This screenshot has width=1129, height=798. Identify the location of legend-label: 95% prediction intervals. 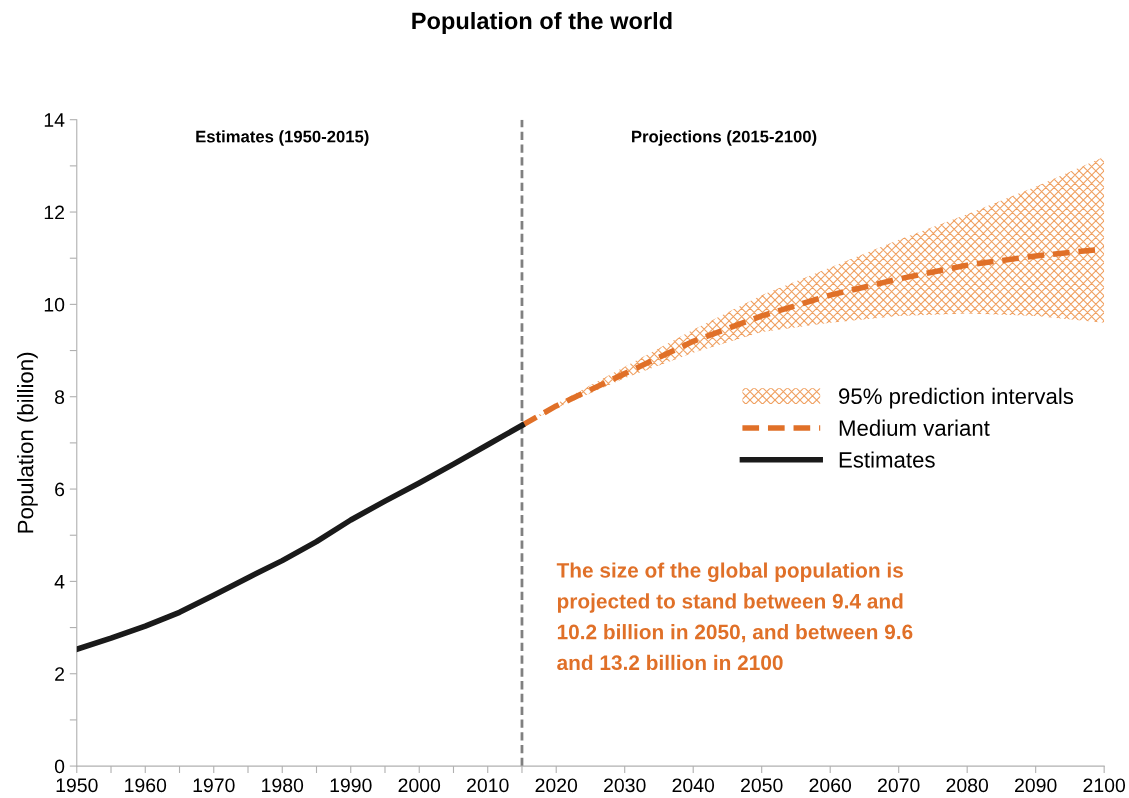
(956, 398).